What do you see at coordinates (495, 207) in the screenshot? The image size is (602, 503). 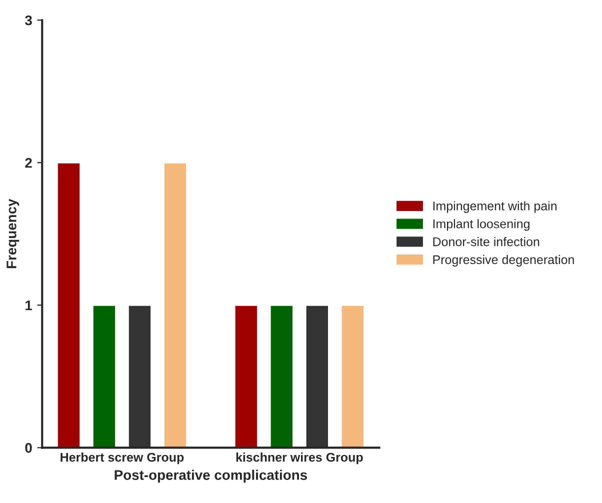 I see `legend-label: Impingement with pain` at bounding box center [495, 207].